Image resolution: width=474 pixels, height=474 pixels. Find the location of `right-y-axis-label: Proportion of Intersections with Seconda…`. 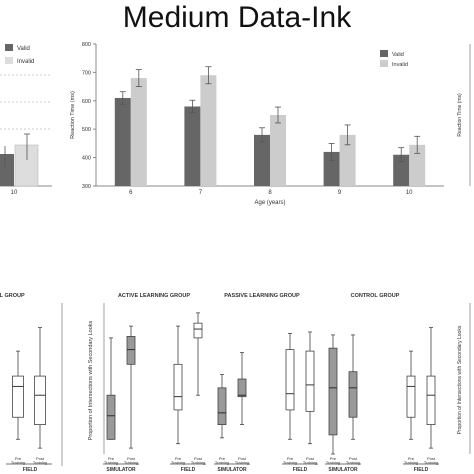

right-y-axis-label: Proportion of Intersections with Seconda… is located at coordinates (460, 379).